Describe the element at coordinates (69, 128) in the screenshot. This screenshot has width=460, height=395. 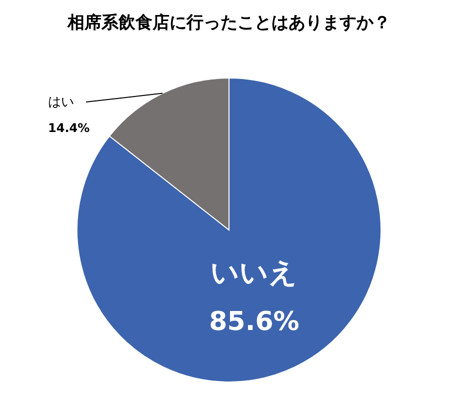
I see `data-label: 14.4%` at that location.